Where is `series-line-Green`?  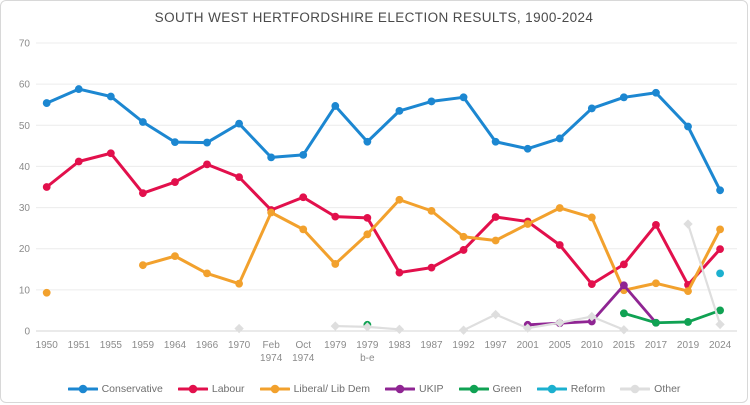 series-line-Green is located at coordinates (672, 317).